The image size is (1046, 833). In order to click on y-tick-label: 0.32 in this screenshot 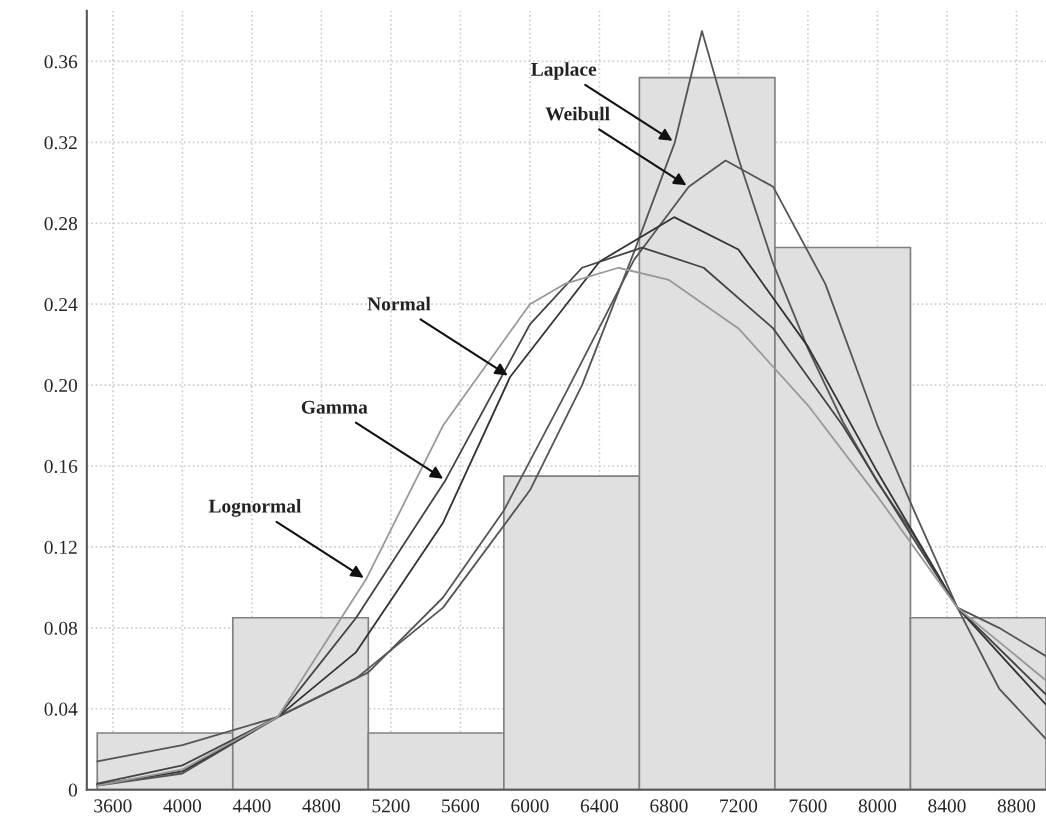, I will do `click(60, 143)`.